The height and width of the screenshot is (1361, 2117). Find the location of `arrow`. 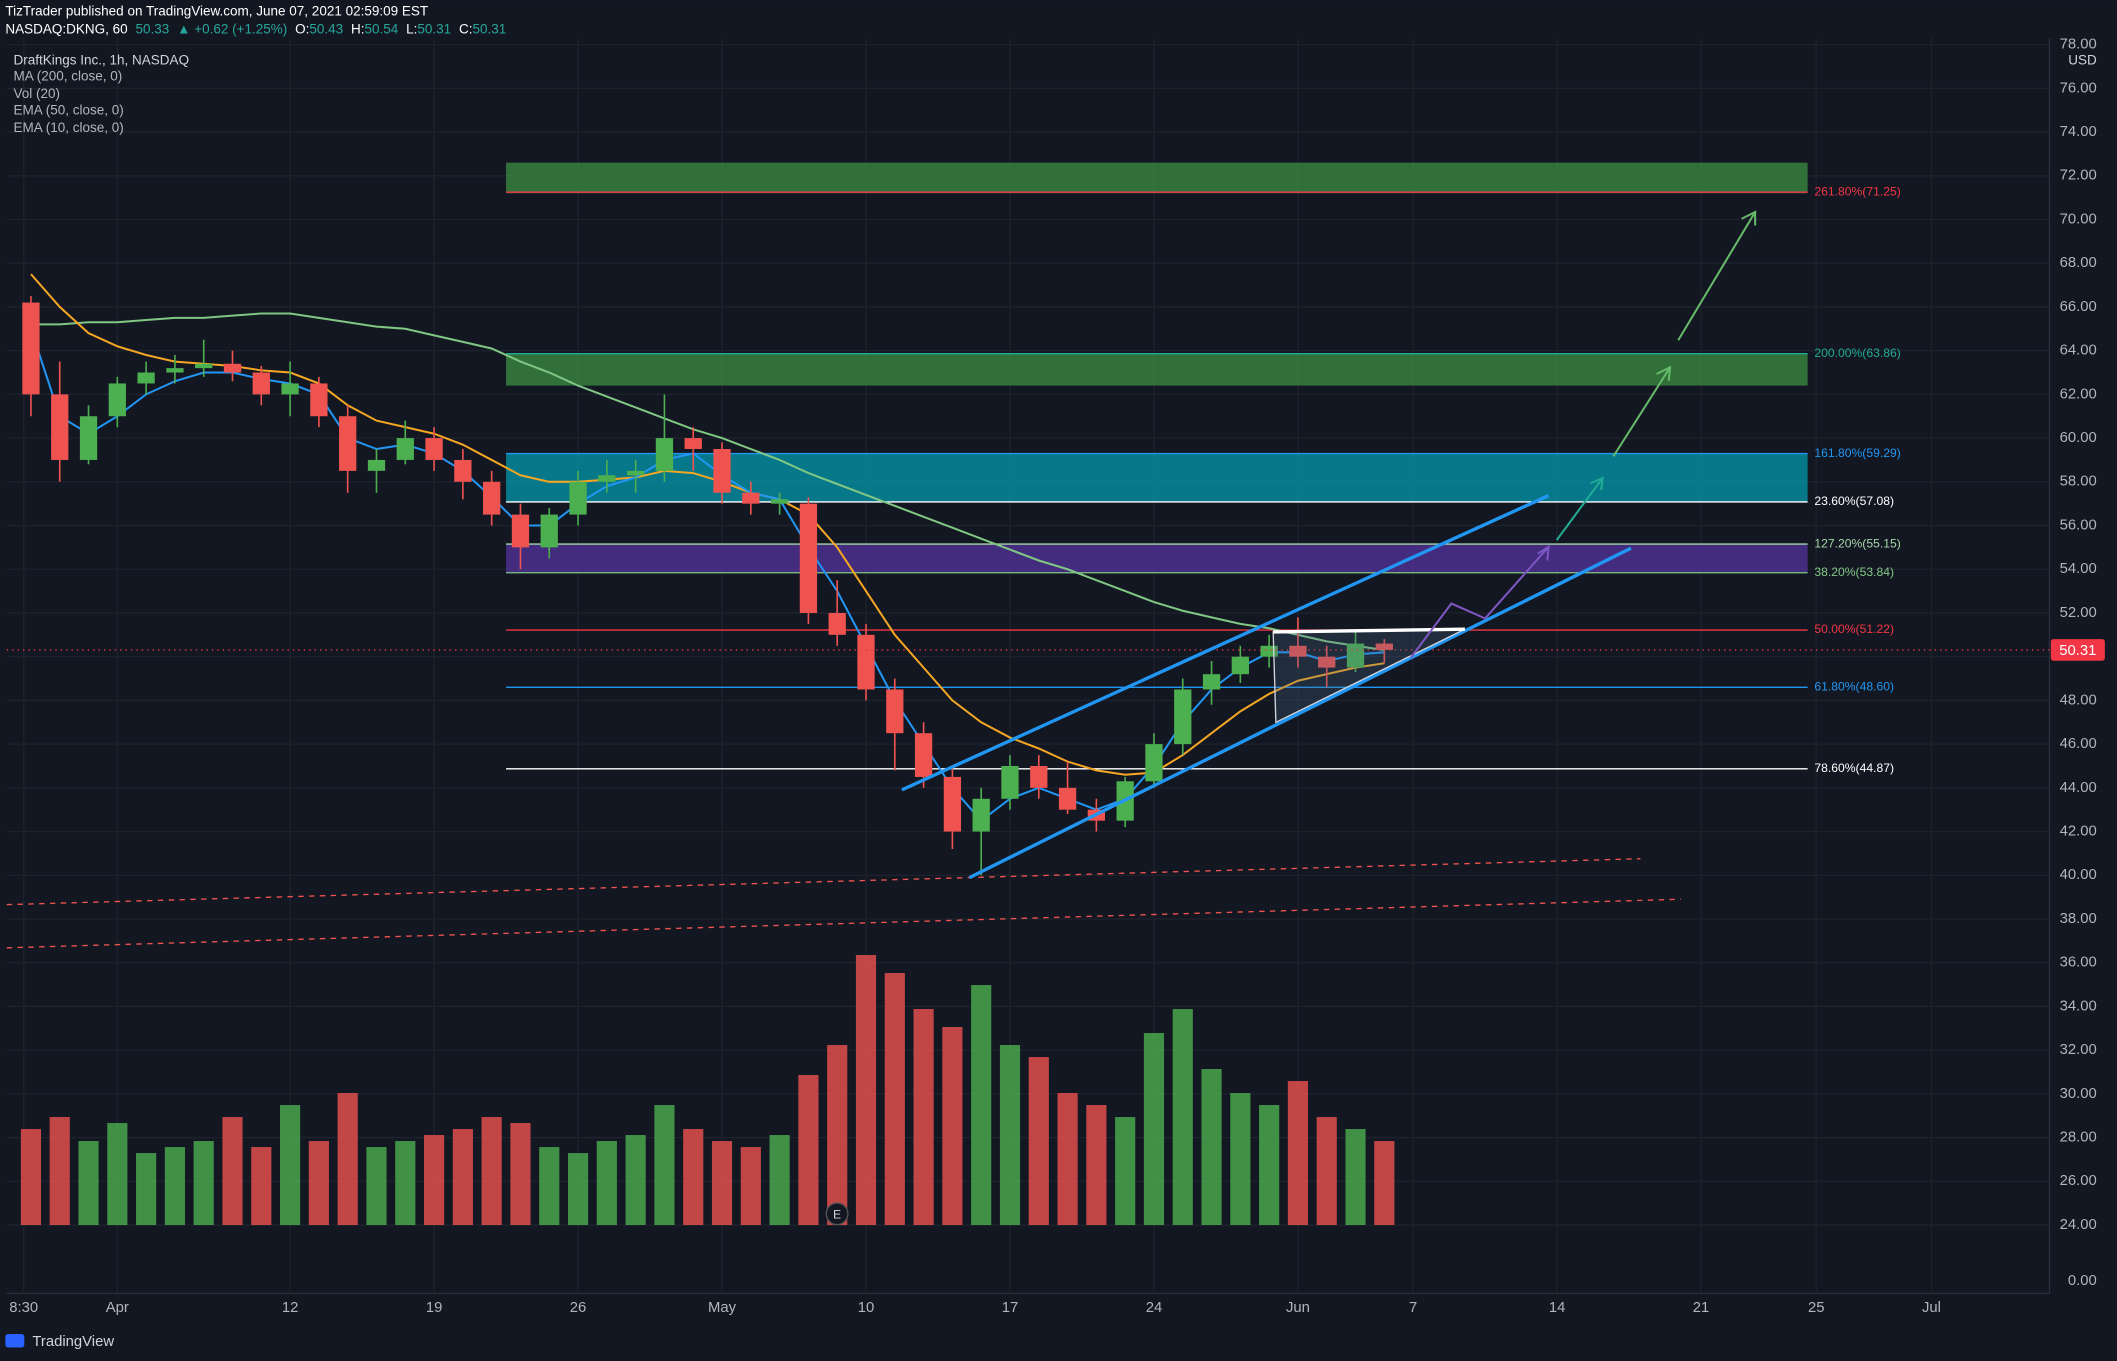

arrow is located at coordinates (1717, 276).